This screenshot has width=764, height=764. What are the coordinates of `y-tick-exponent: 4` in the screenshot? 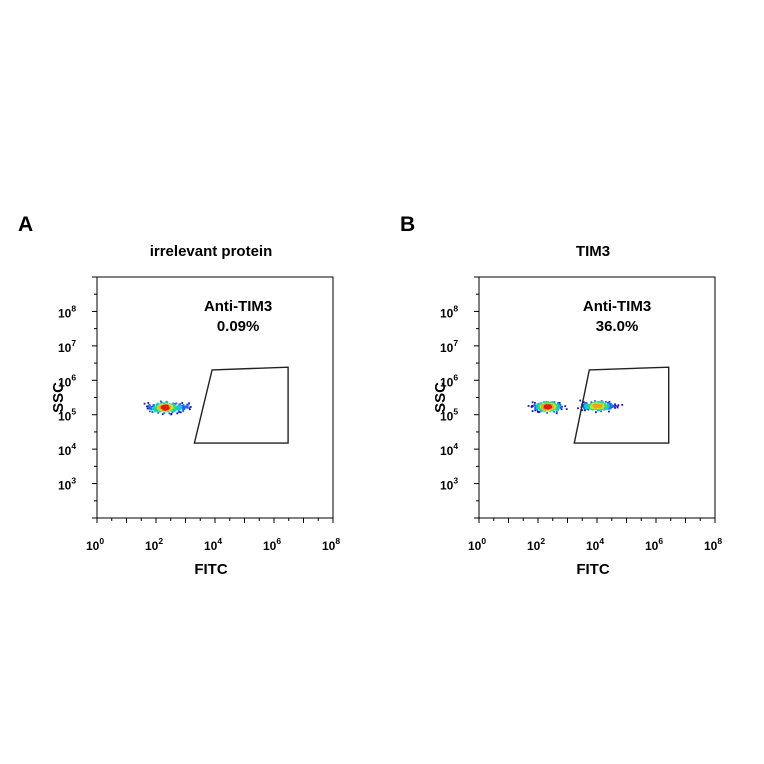 It's located at (73, 446).